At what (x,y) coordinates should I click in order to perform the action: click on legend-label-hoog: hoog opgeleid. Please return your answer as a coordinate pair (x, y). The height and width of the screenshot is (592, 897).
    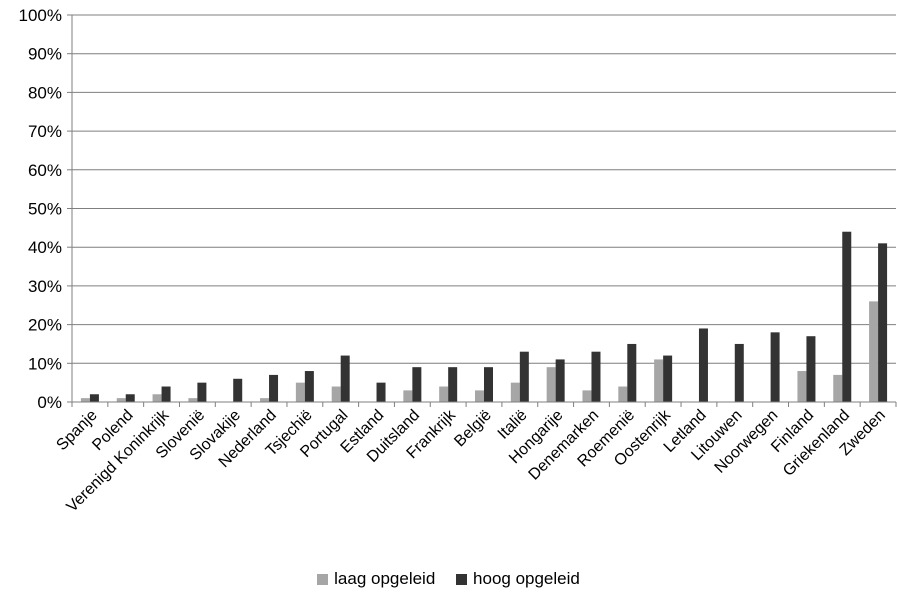
    Looking at the image, I should click on (526, 578).